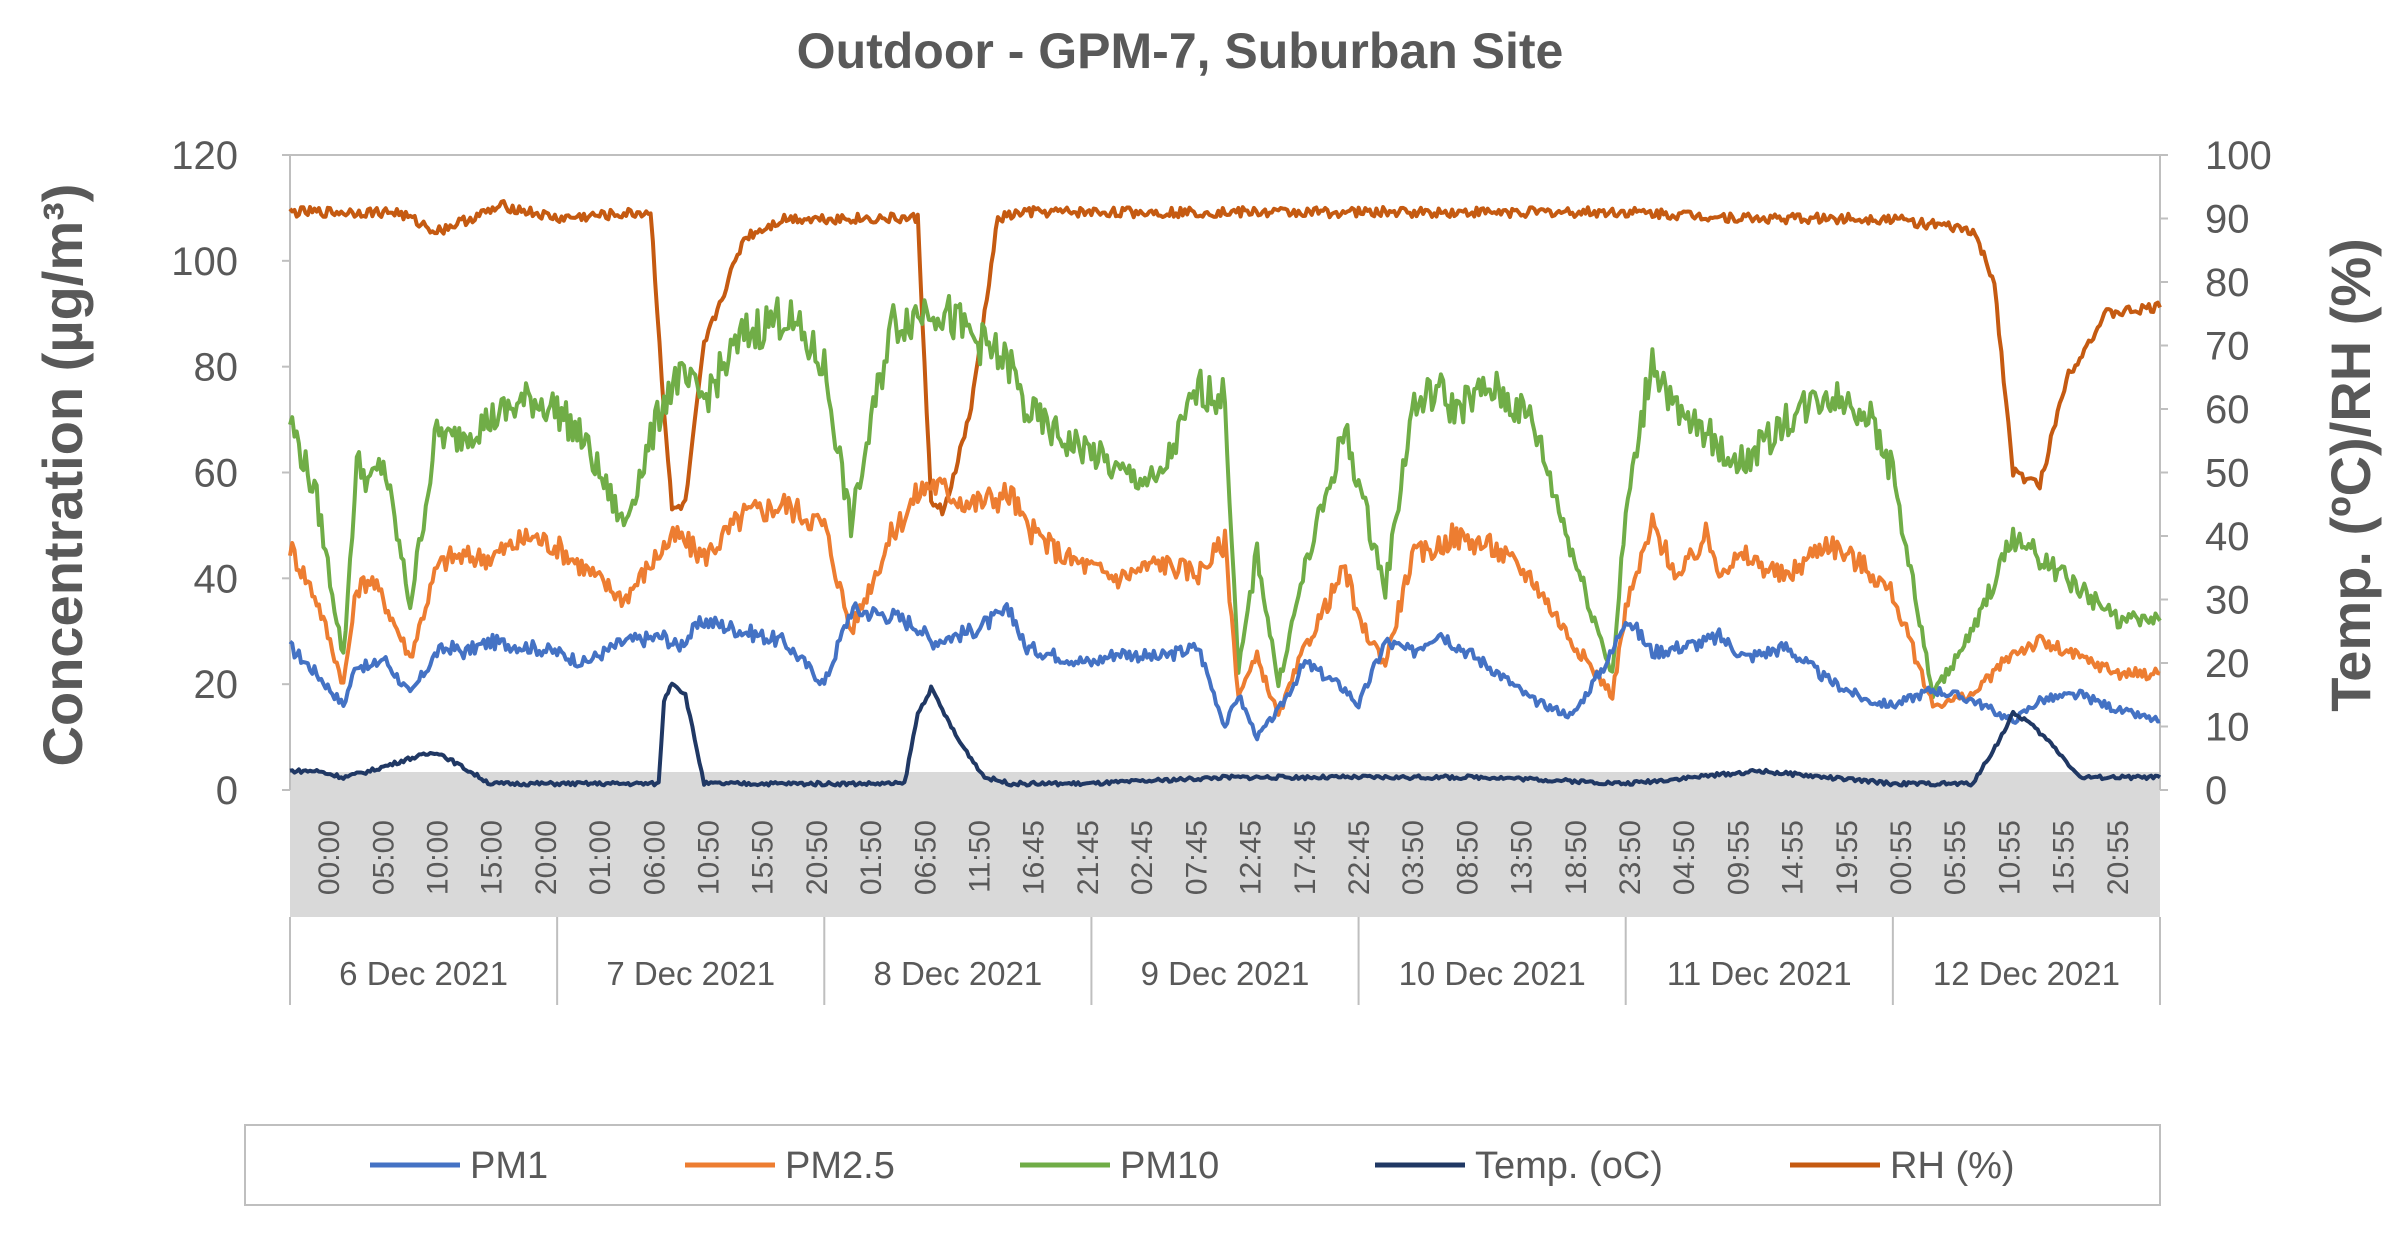 This screenshot has width=2401, height=1233. What do you see at coordinates (216, 474) in the screenshot?
I see `y-tick-label: 60` at bounding box center [216, 474].